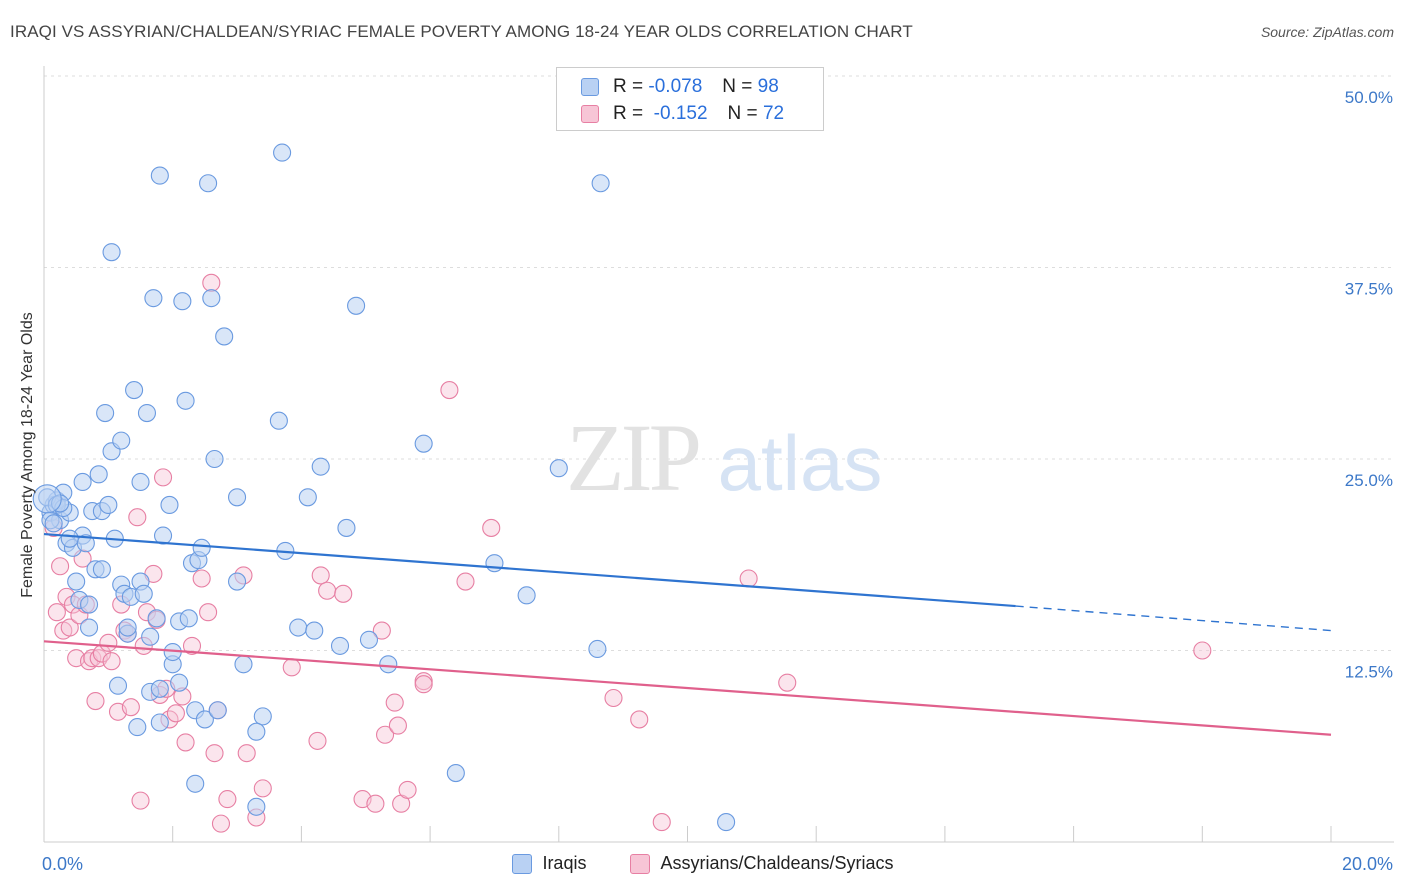 The width and height of the screenshot is (1406, 892). I want to click on legend-swatch-assyrians, so click(590, 114).